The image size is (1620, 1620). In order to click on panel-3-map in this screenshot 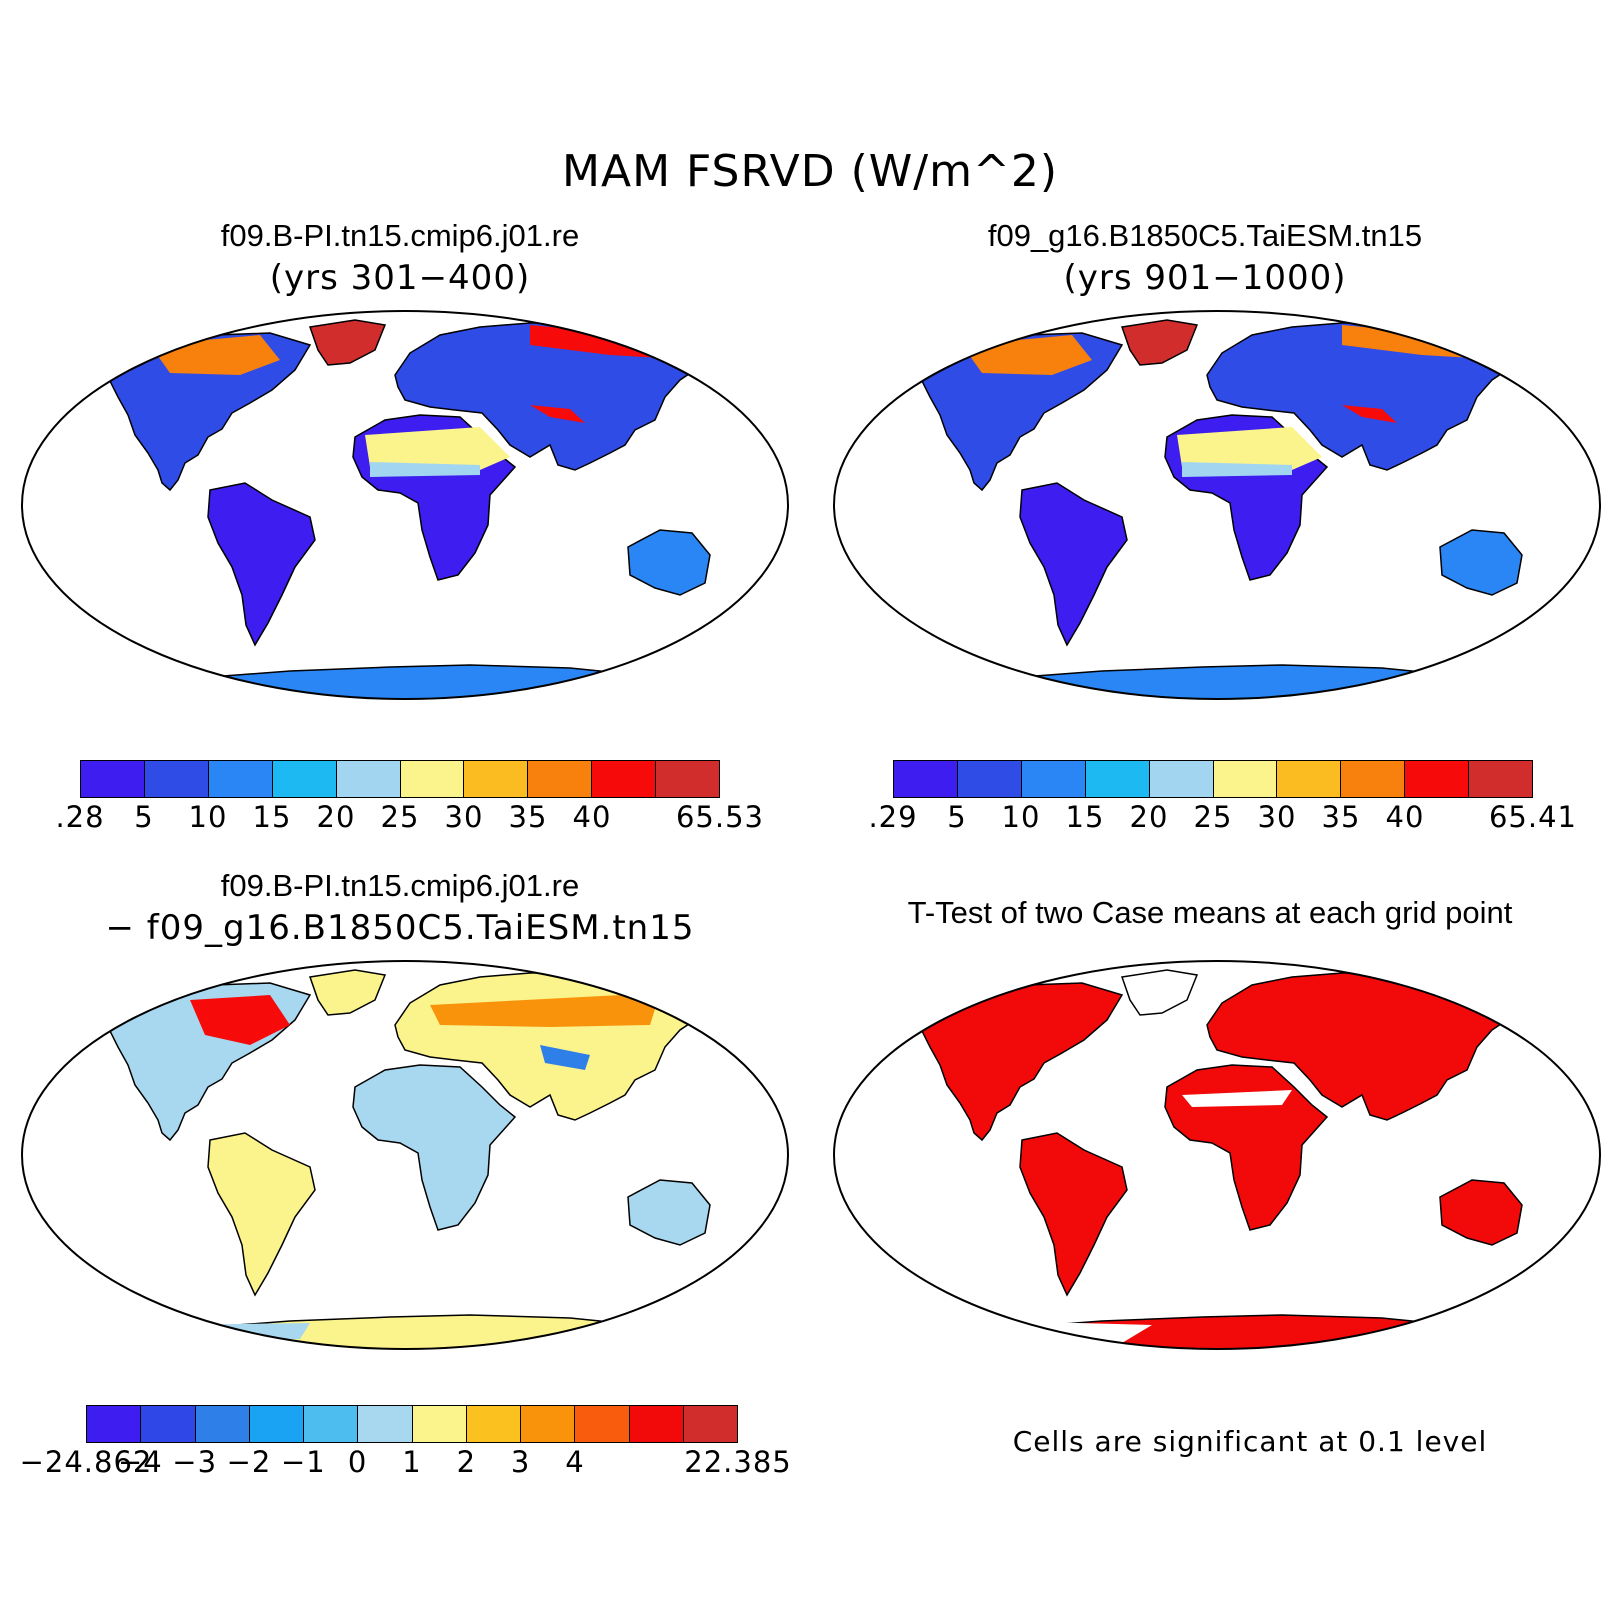, I will do `click(405, 1155)`.